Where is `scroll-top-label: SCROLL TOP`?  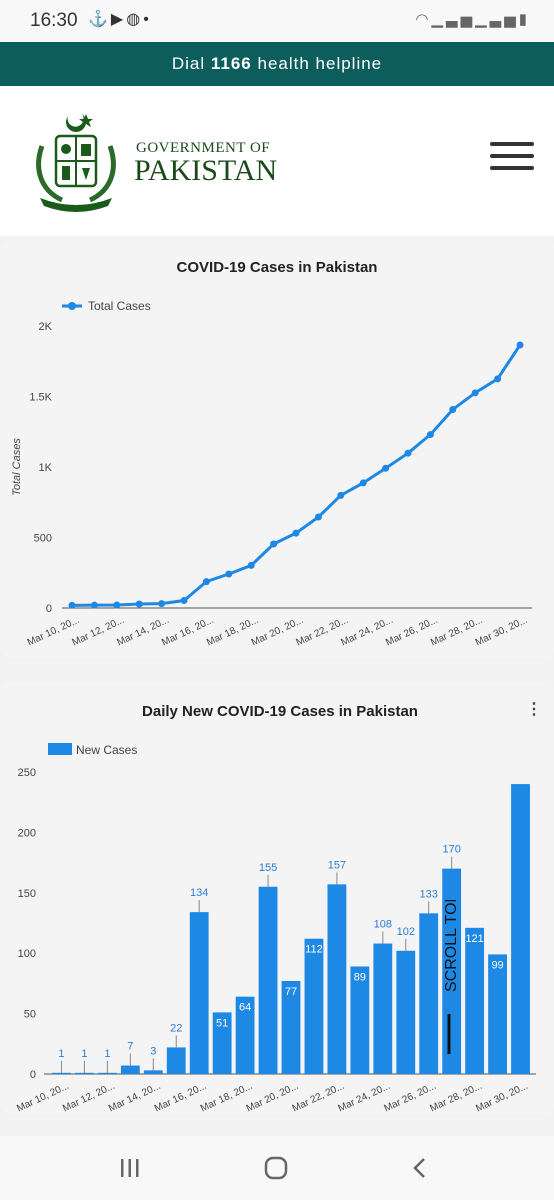
scroll-top-label: SCROLL TOP is located at coordinates (451, 946).